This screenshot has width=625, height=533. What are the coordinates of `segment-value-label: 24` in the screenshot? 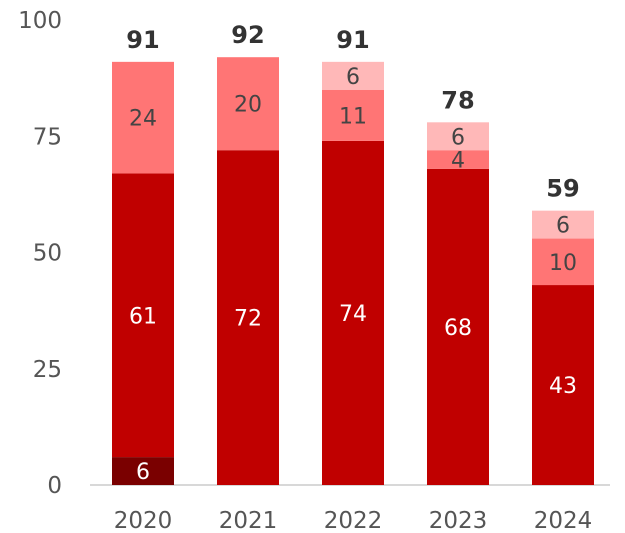 It's located at (143, 119).